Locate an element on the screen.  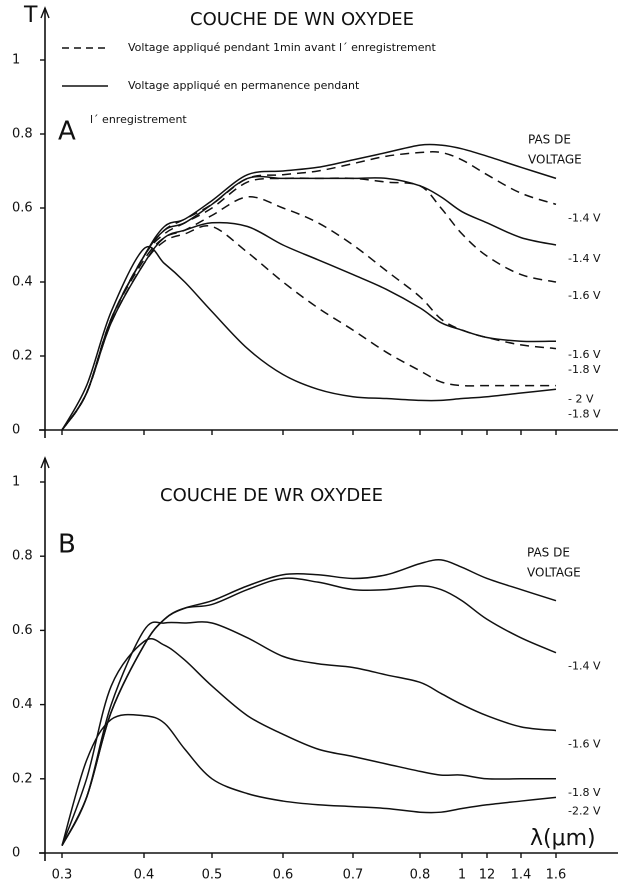
chart-title: COUCHE DE WN OXYDEE is located at coordinates (302, 19).